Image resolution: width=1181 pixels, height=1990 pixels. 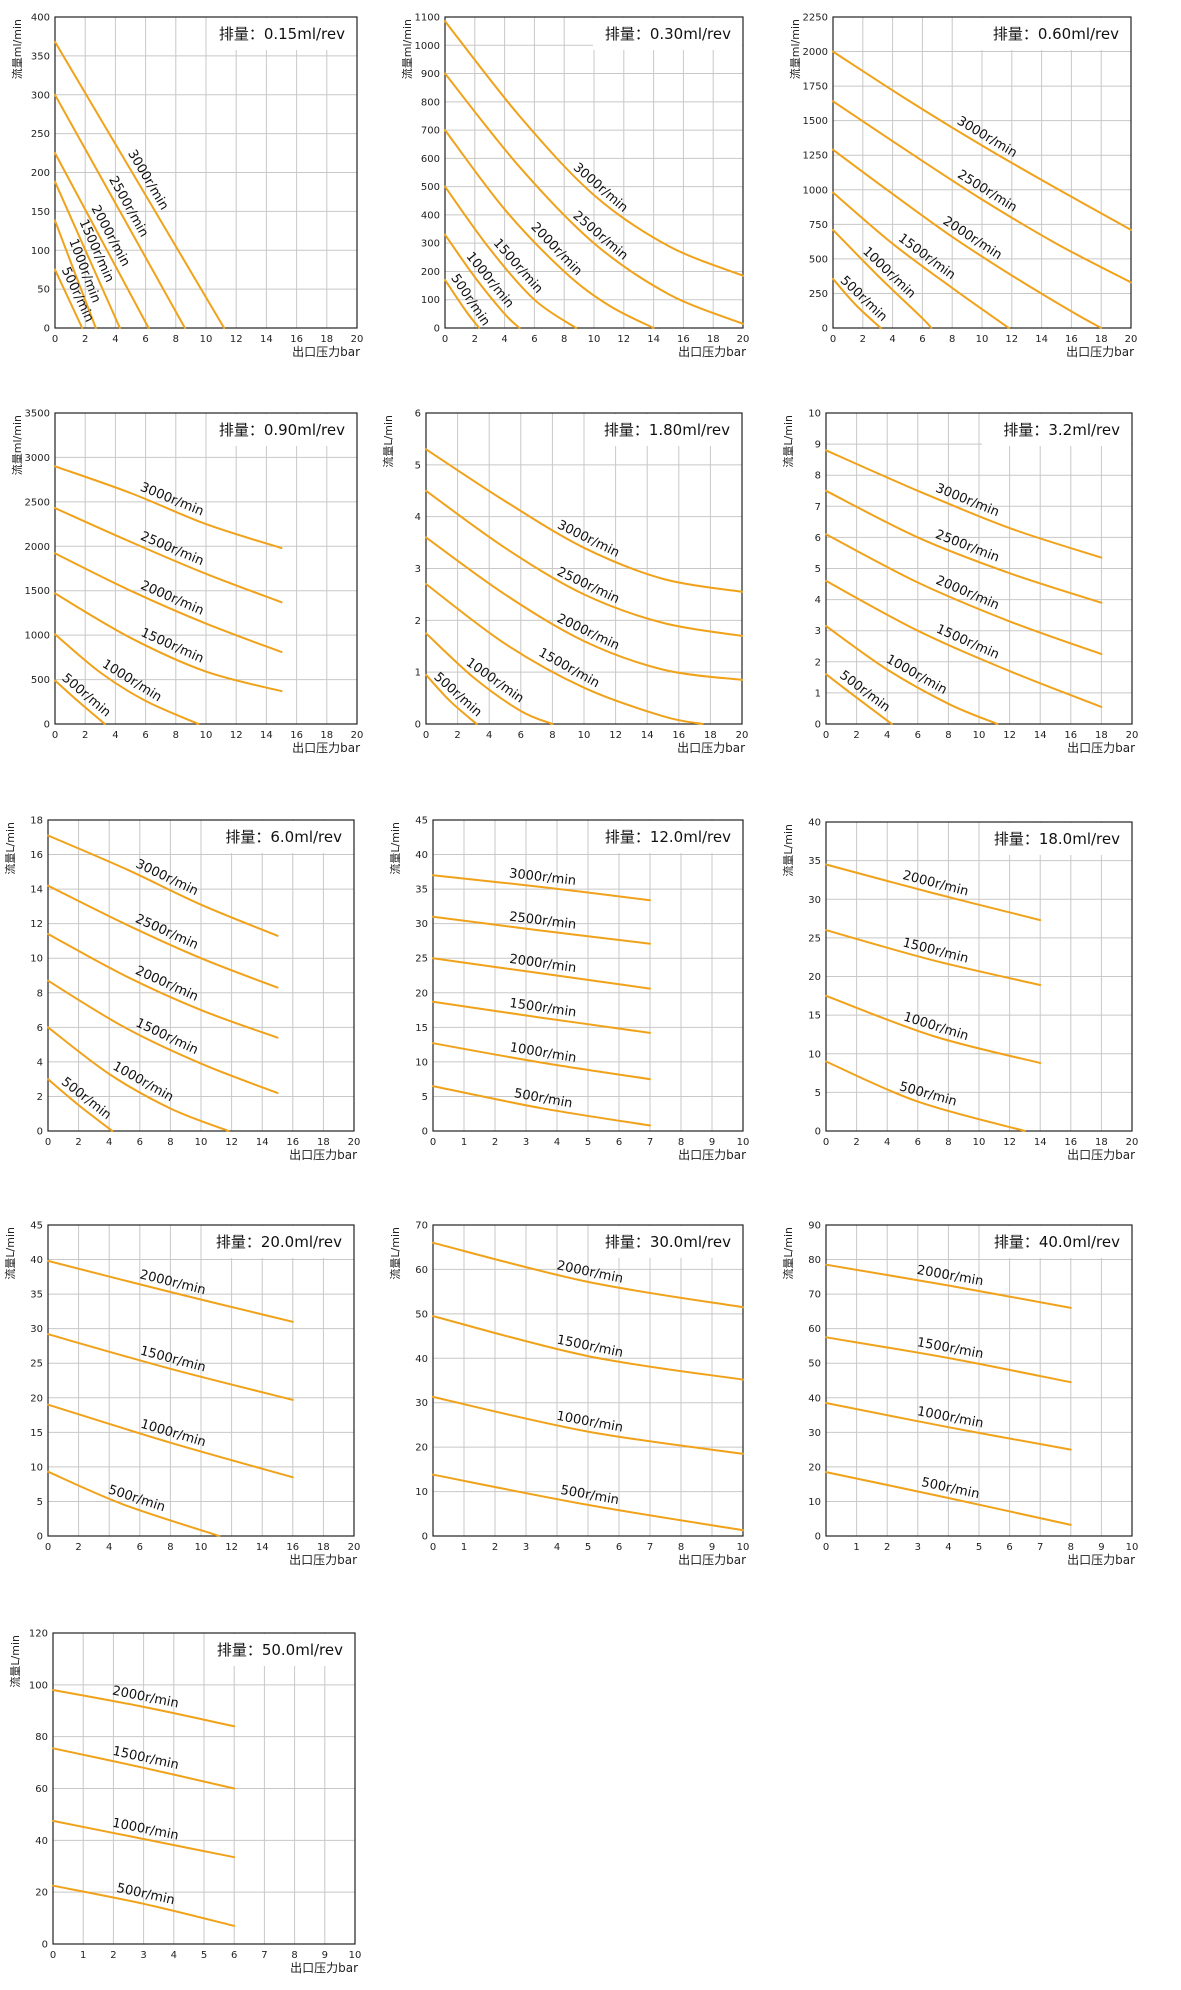 I want to click on y-tick-label: 750, so click(x=818, y=225).